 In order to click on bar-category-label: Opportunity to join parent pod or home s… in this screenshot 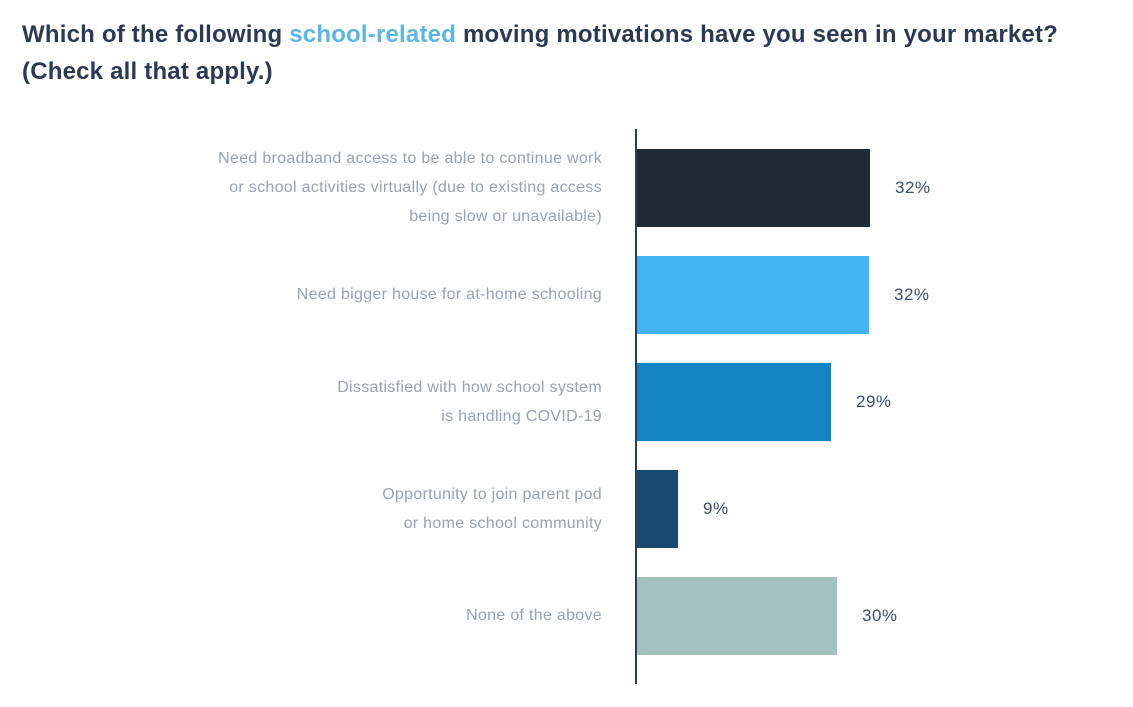, I will do `click(318, 509)`.